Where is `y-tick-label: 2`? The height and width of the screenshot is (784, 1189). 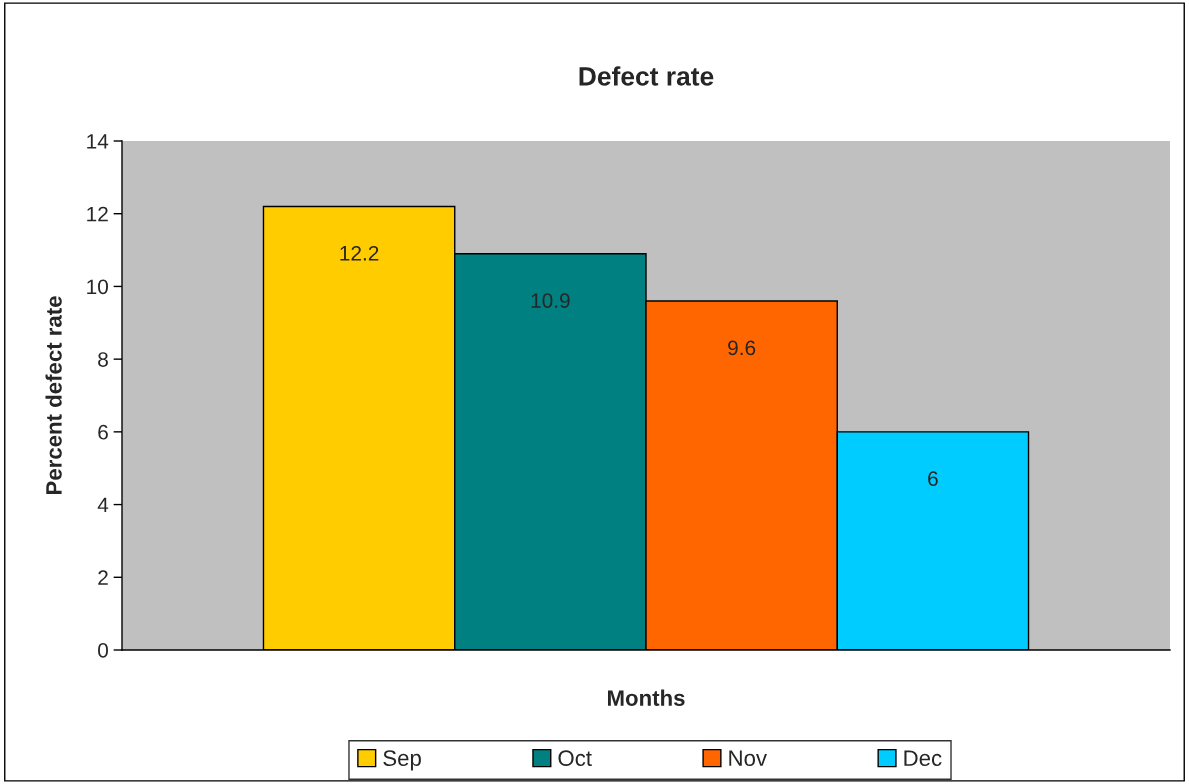
y-tick-label: 2 is located at coordinates (103, 577).